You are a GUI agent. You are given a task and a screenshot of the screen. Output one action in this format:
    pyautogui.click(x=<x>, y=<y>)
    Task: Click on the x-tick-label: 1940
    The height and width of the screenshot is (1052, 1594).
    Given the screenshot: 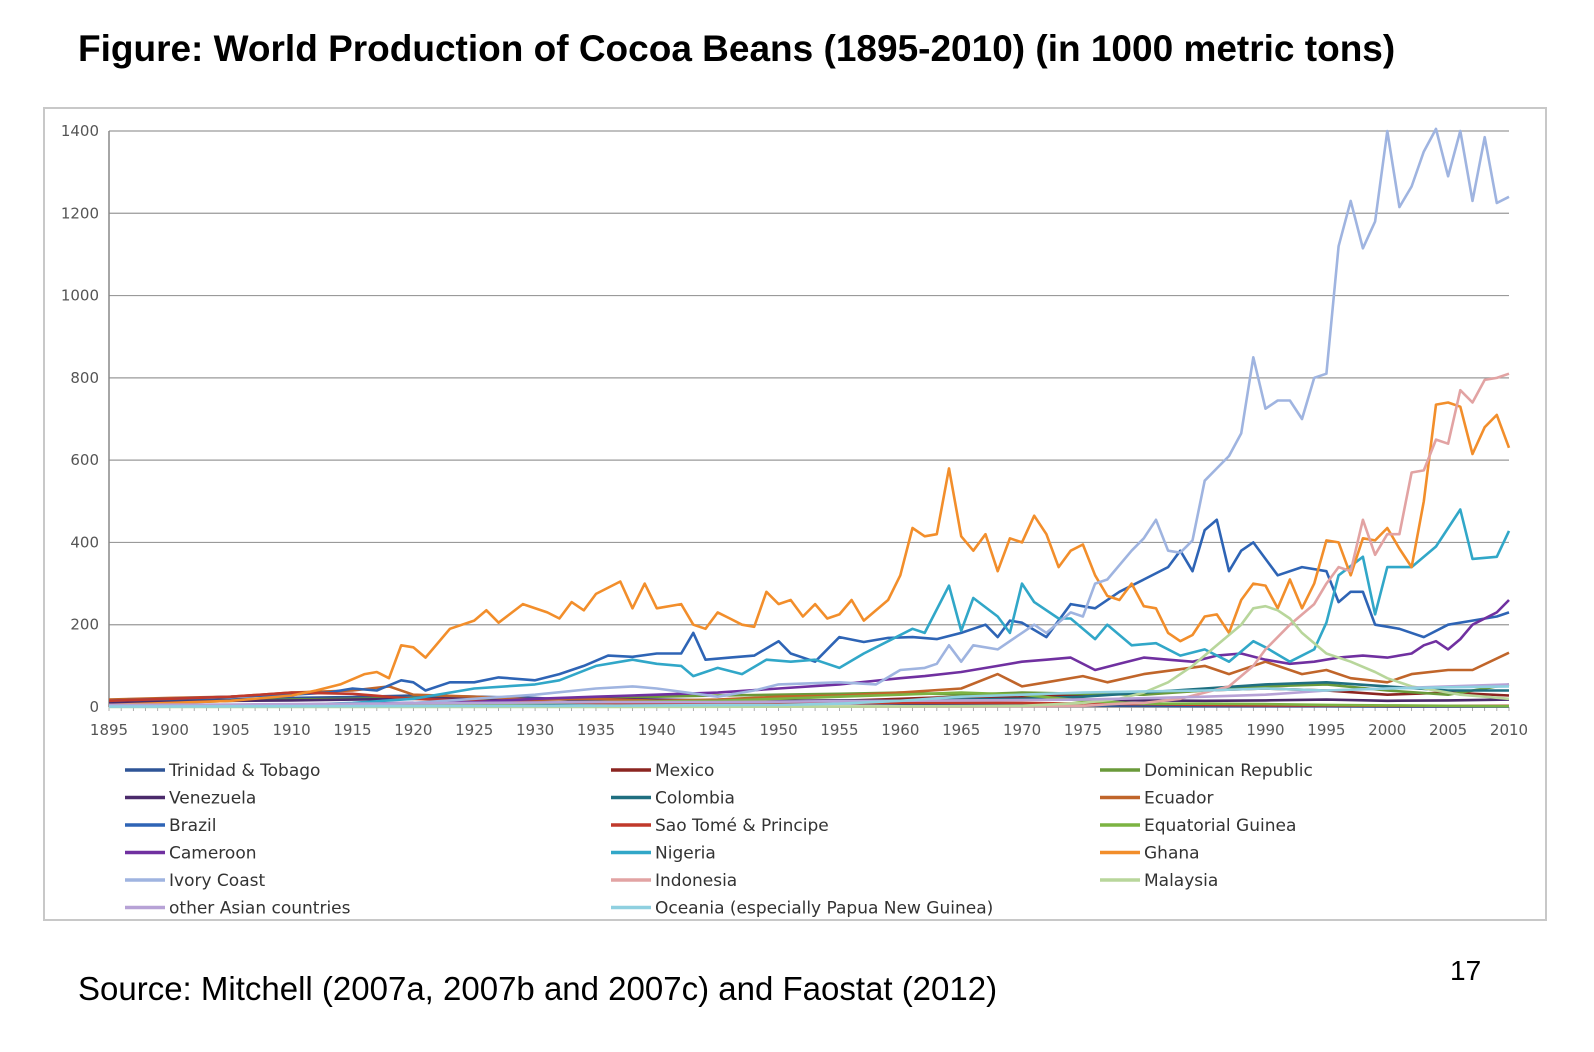 What is the action you would take?
    pyautogui.click(x=657, y=730)
    